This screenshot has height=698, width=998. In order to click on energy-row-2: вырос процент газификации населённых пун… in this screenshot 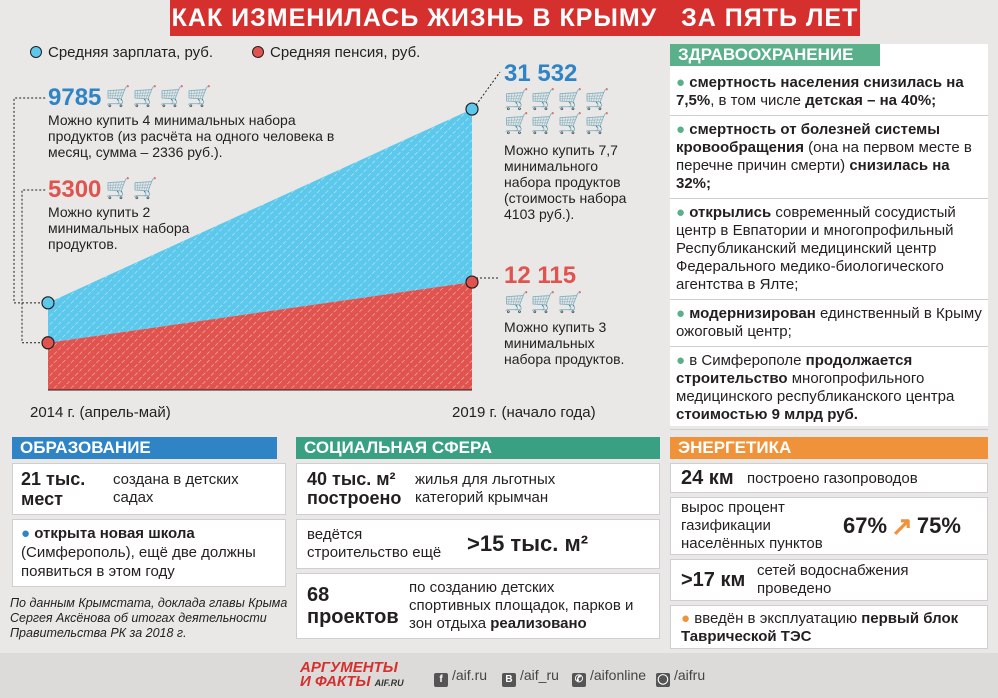, I will do `click(829, 526)`.